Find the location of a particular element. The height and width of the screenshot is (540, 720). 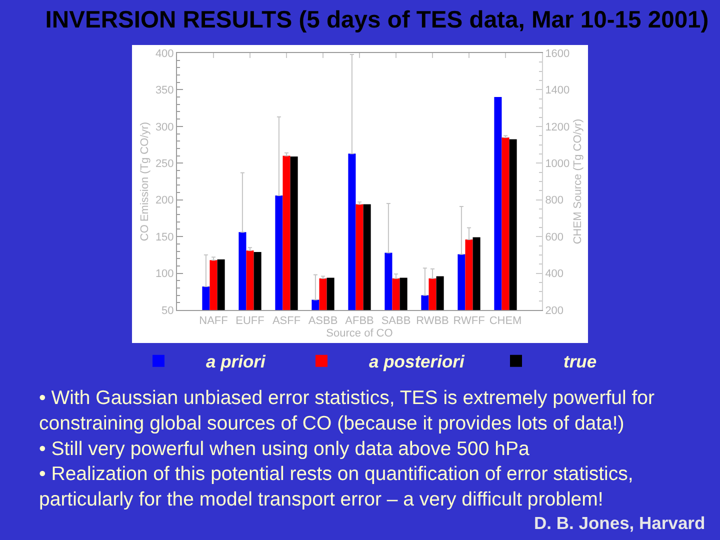

x-tick-label: CHEM is located at coordinates (505, 321).